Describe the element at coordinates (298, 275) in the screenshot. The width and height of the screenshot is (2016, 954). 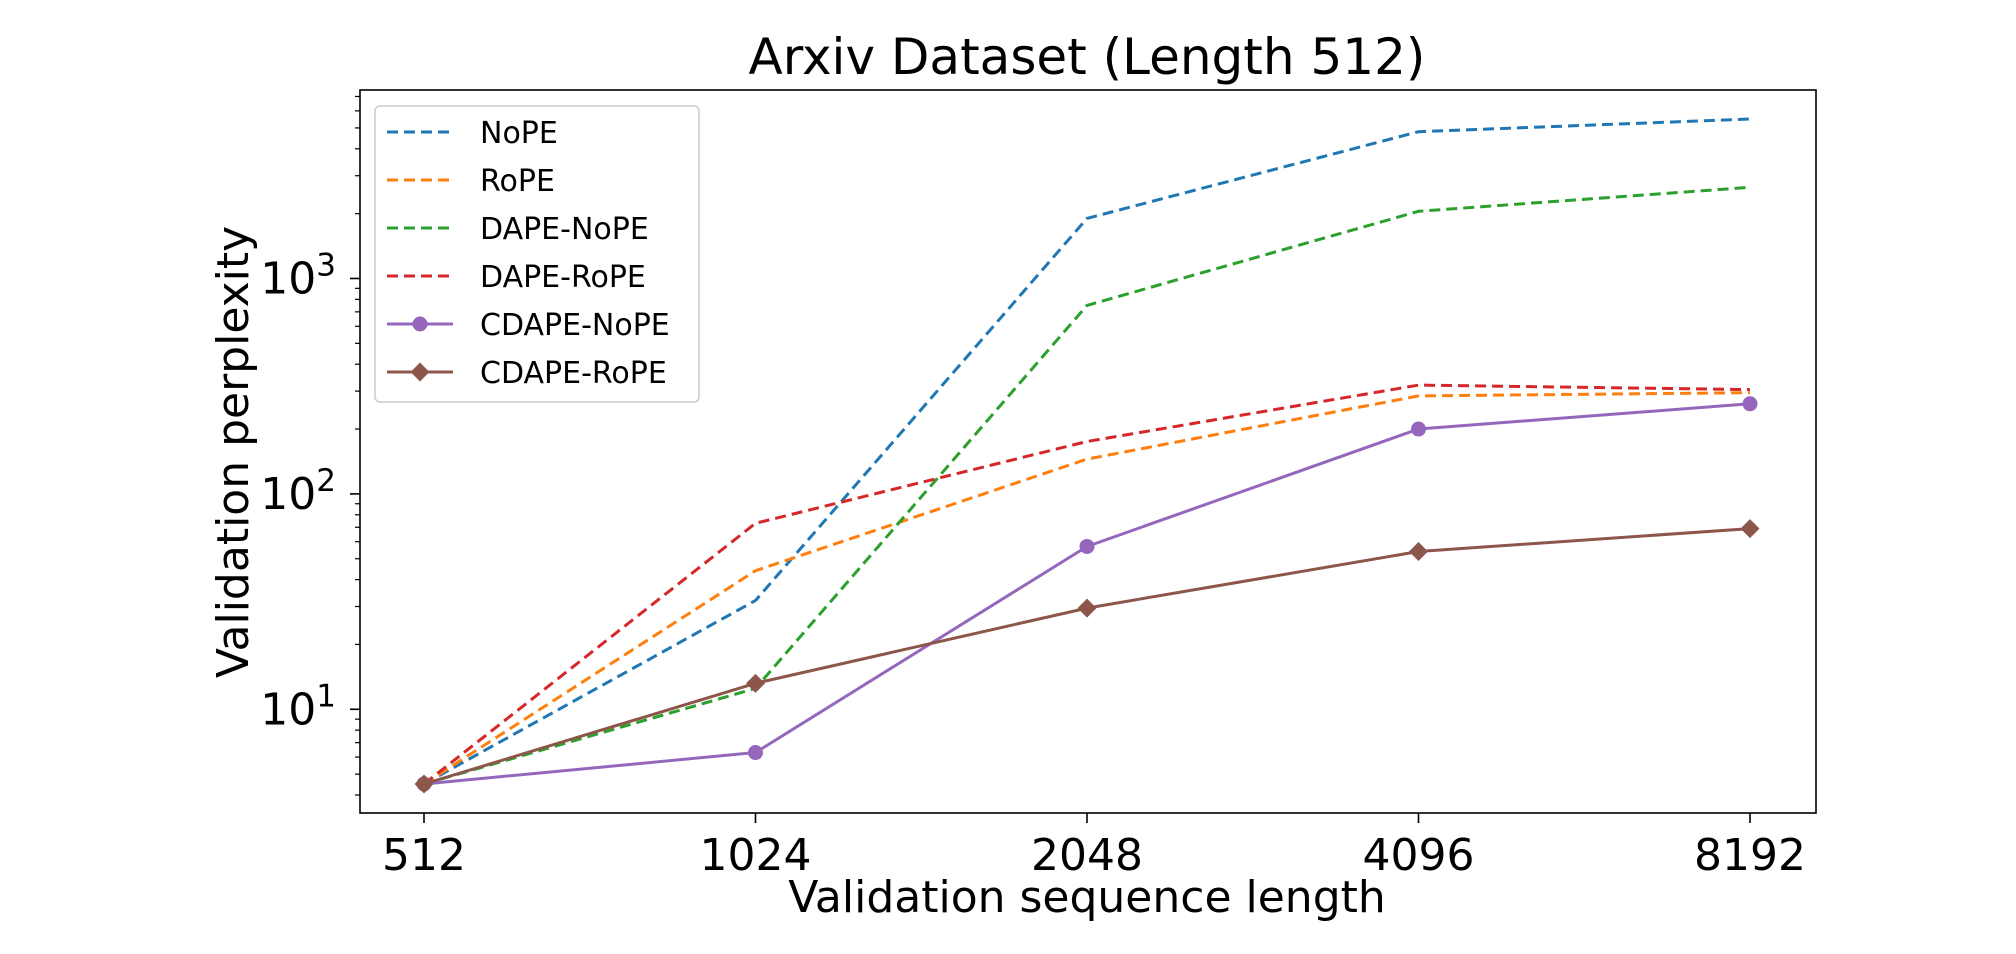
I see `y-tick-label: 10³` at that location.